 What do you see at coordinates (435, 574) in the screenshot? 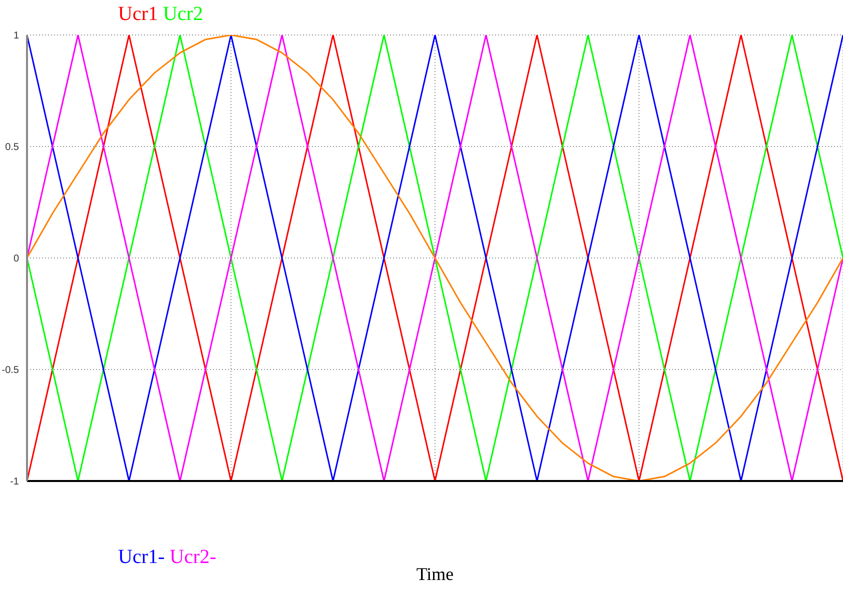
I see `x-axis-title: Time` at bounding box center [435, 574].